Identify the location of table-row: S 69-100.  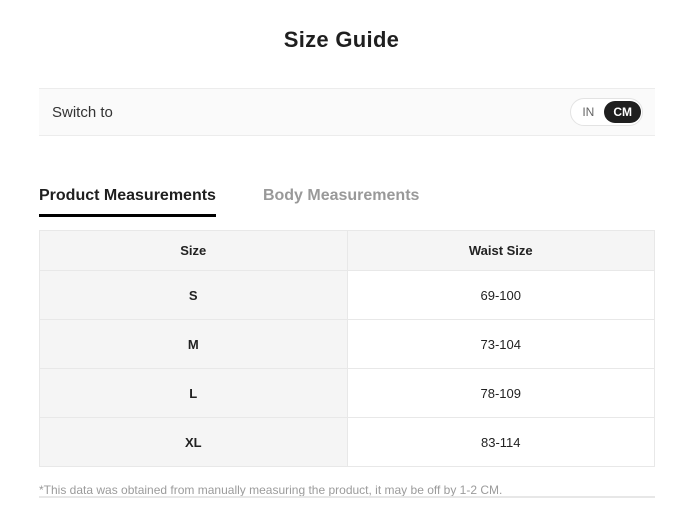
(347, 295).